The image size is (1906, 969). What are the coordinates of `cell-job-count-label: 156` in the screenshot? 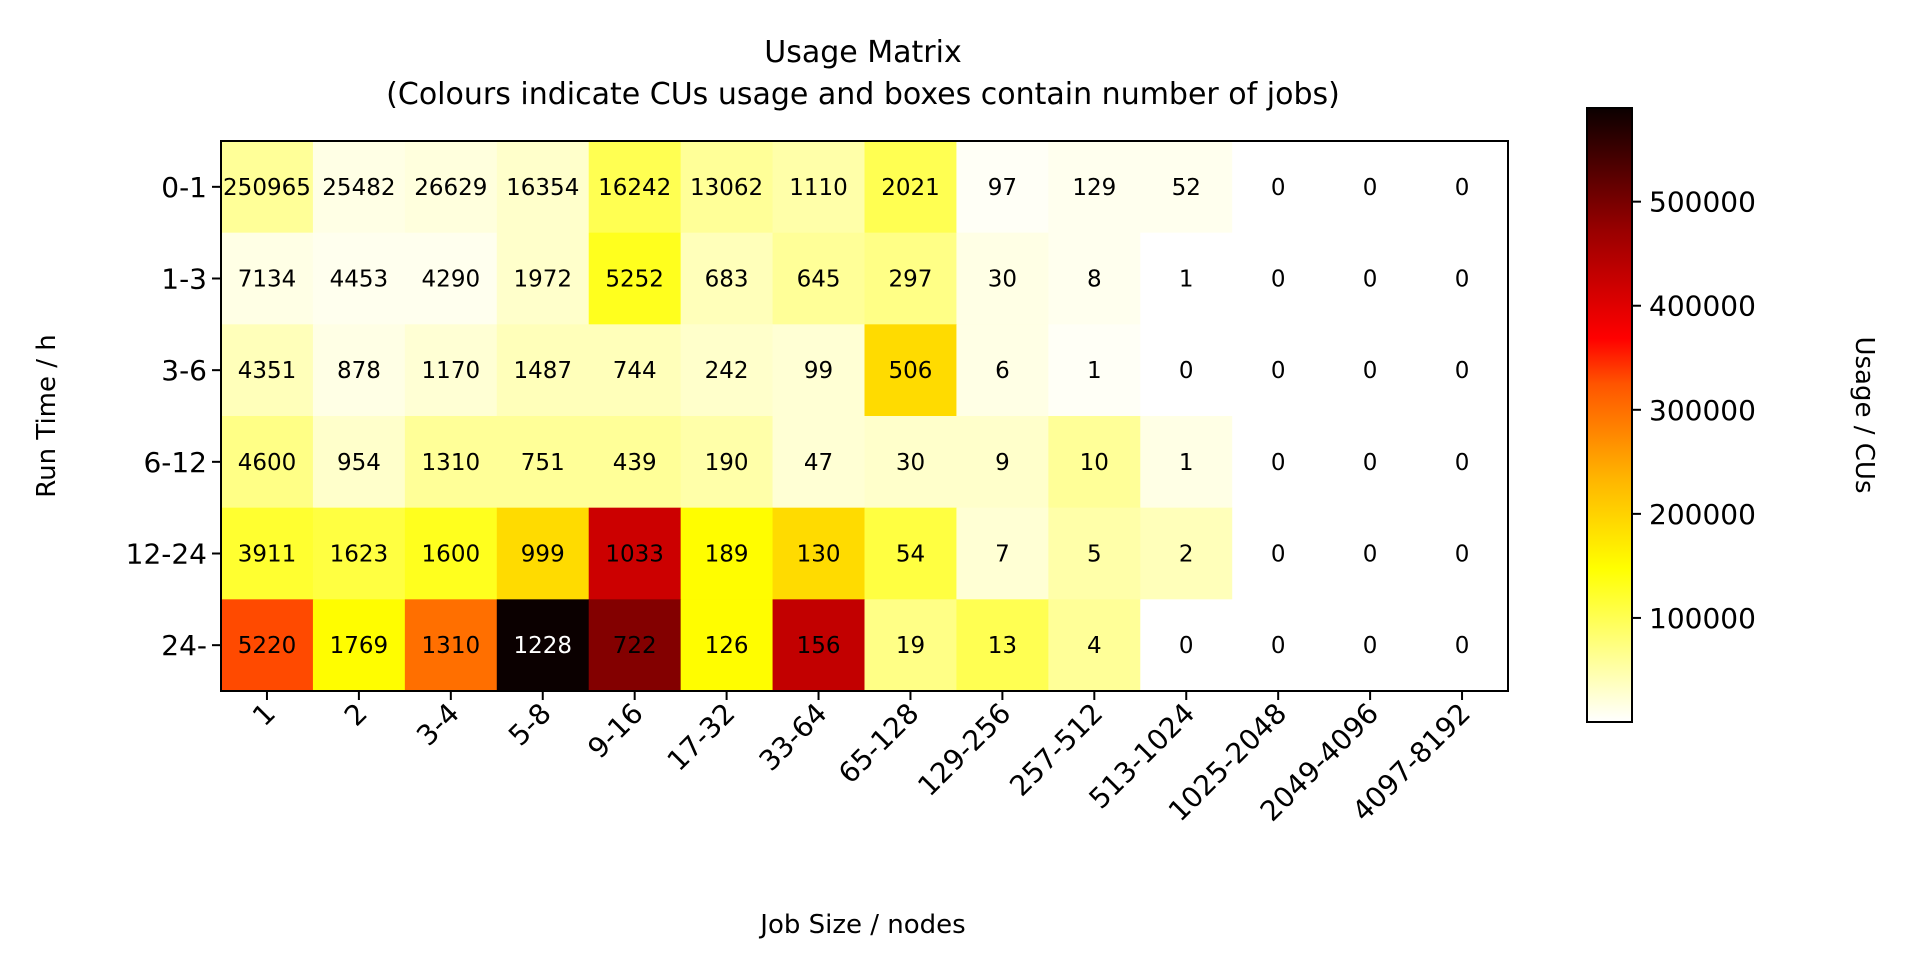 It's located at (819, 646).